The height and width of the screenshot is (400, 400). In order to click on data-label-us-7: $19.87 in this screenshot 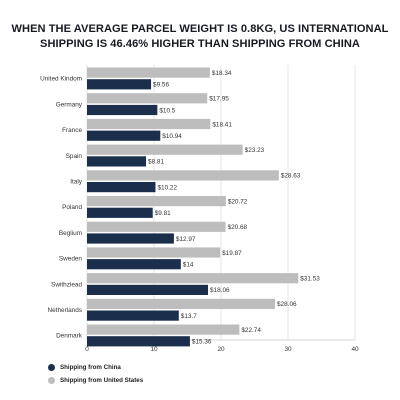, I will do `click(232, 253)`.